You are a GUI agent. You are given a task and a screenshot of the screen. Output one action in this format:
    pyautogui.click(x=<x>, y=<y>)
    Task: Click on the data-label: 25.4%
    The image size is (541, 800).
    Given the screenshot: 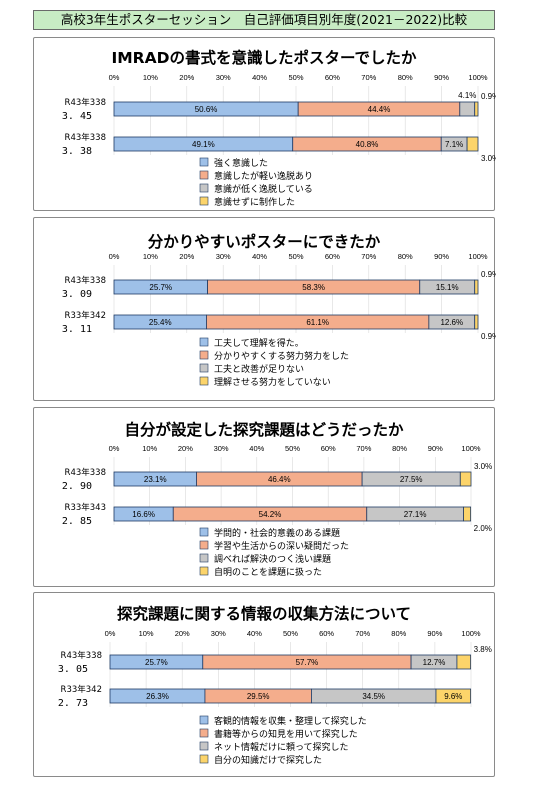 What is the action you would take?
    pyautogui.click(x=160, y=322)
    